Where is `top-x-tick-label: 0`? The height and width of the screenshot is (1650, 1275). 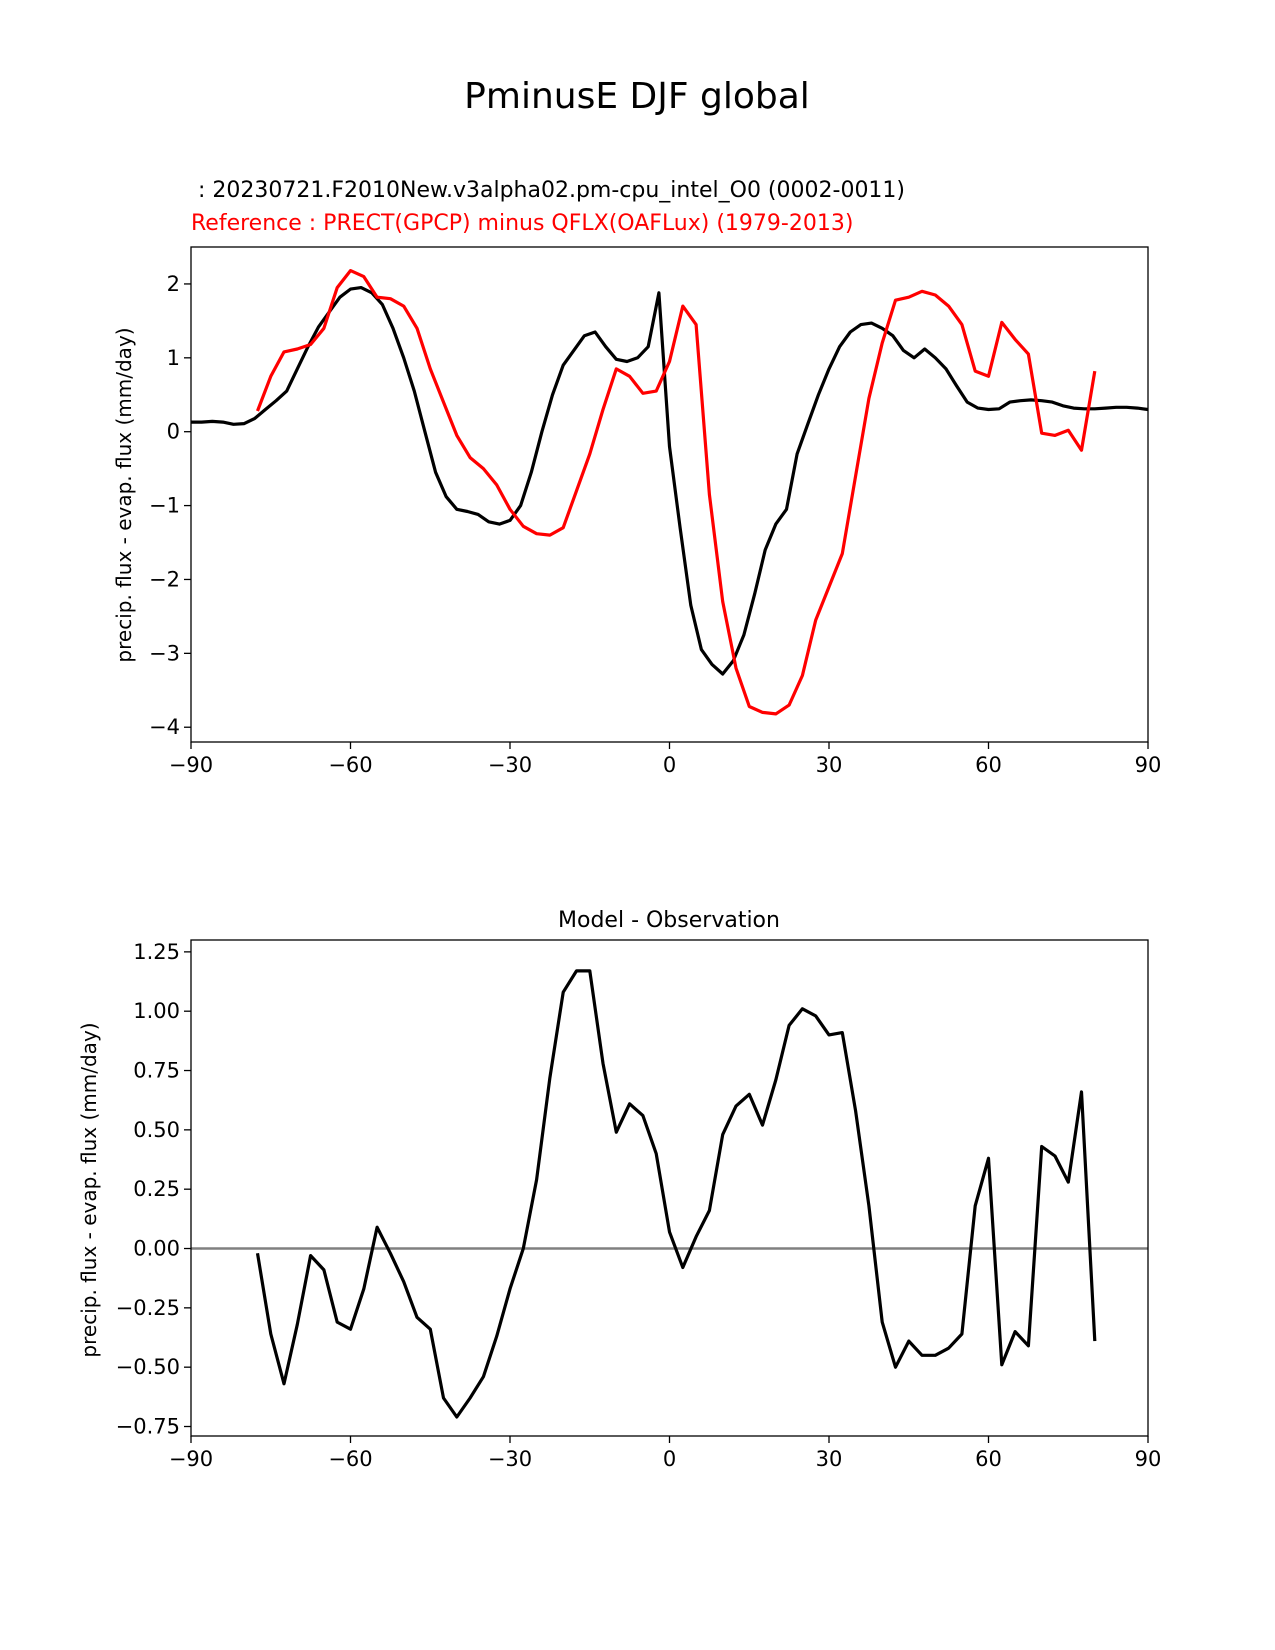 top-x-tick-label: 0 is located at coordinates (669, 765).